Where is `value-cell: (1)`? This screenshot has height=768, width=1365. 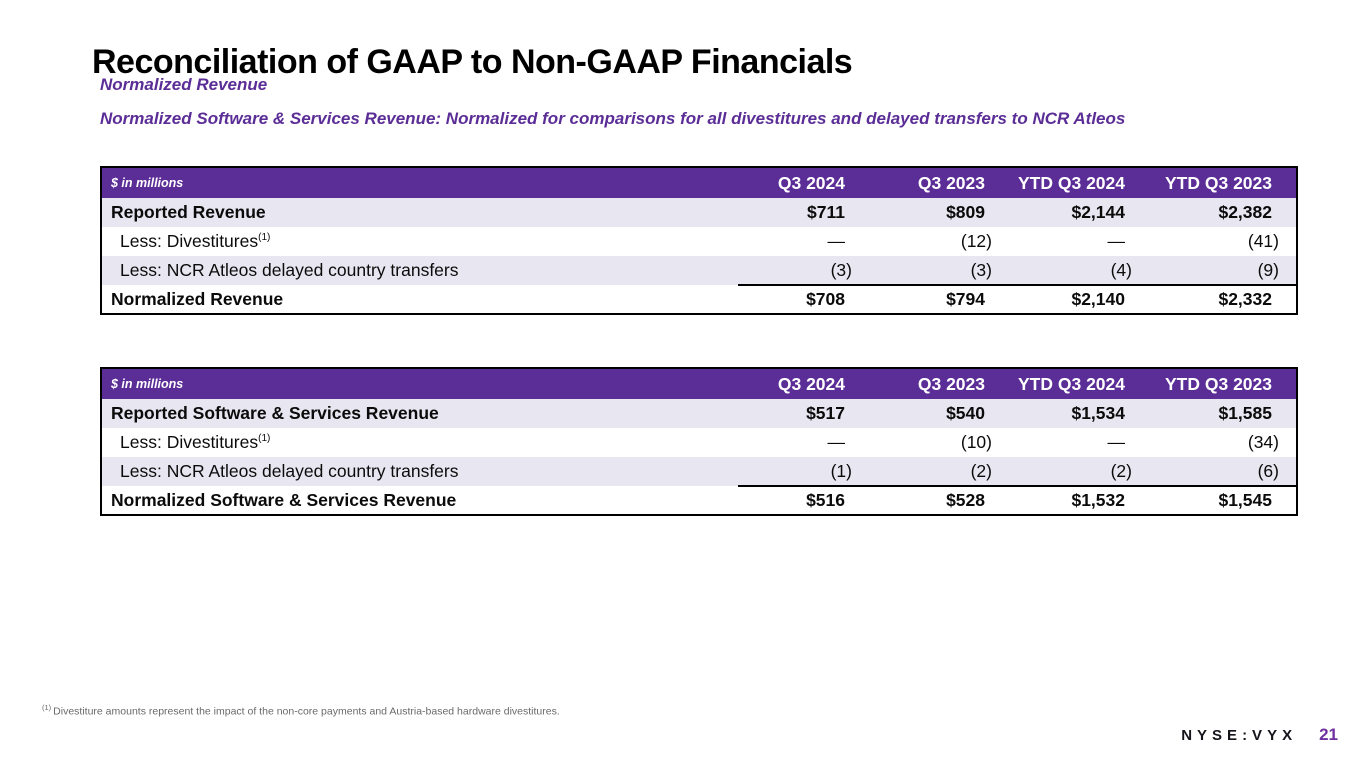 value-cell: (1) is located at coordinates (841, 470).